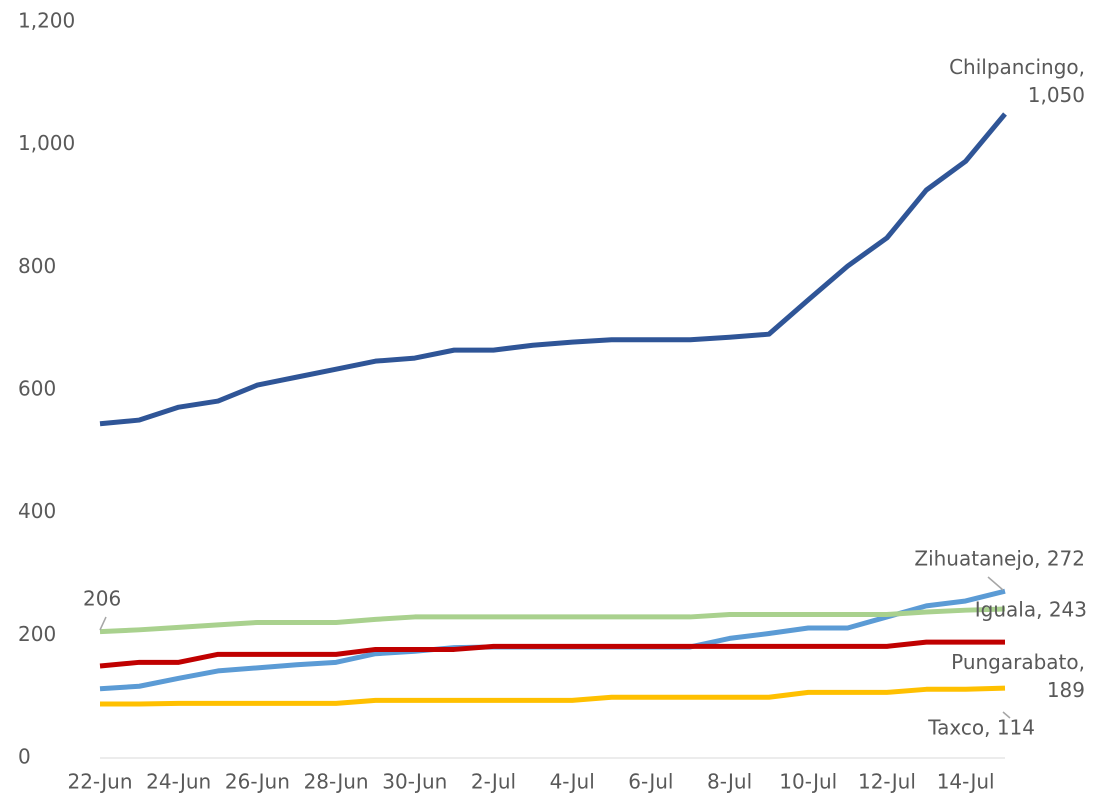  Describe the element at coordinates (99, 782) in the screenshot. I see `x-tick-label: 22-Jun` at that location.